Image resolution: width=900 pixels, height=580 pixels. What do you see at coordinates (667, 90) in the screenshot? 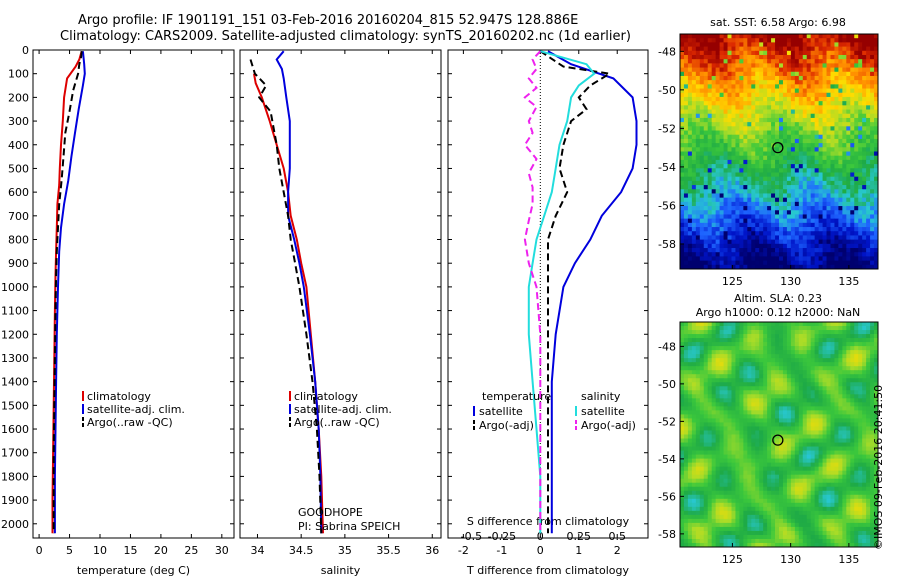
I see `y-tick-label: -50` at bounding box center [667, 90].